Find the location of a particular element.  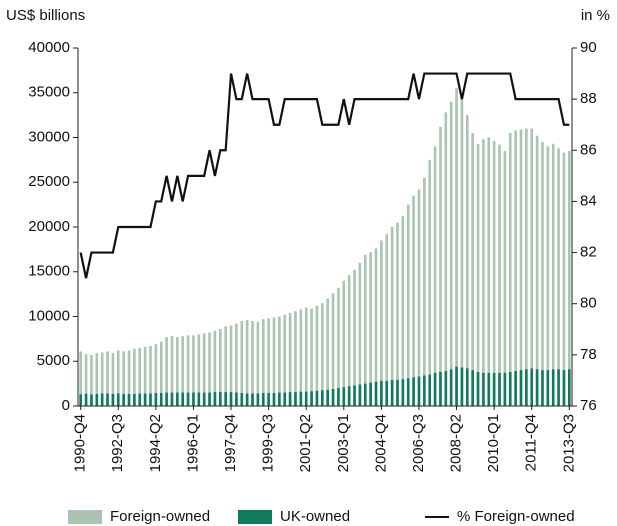

y2-tick-label: 84 is located at coordinates (588, 200).